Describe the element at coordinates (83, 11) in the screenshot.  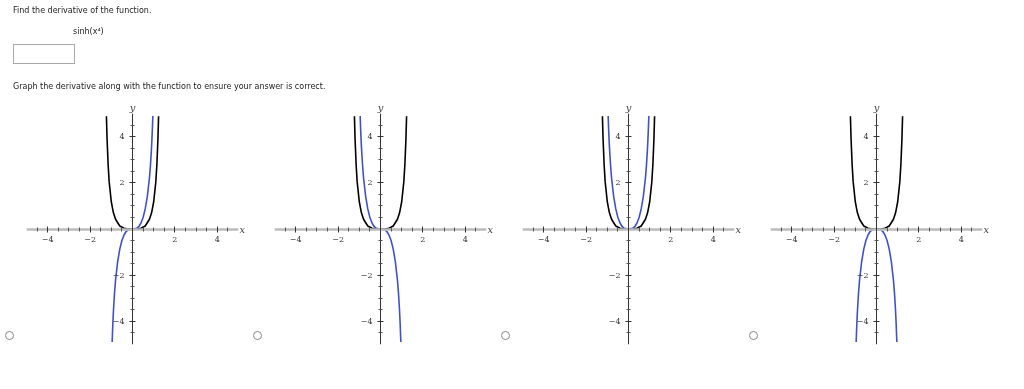
I see `text: Find the derivative of the function.` at that location.